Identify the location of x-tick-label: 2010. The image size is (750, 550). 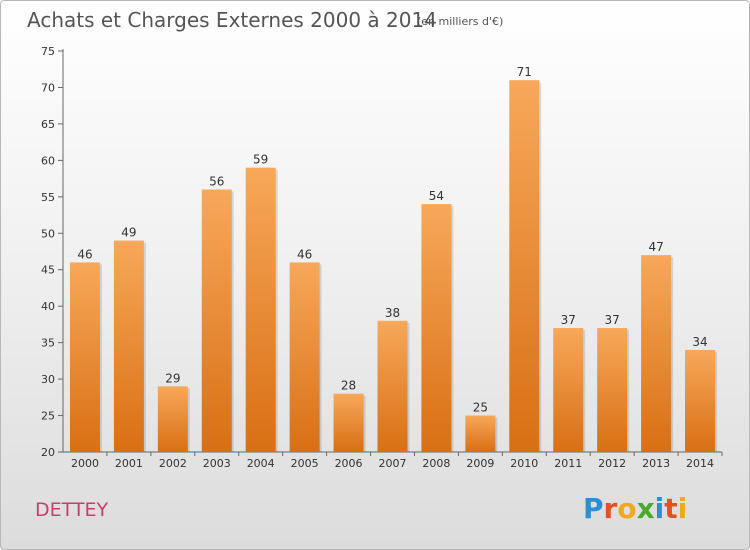
(524, 463).